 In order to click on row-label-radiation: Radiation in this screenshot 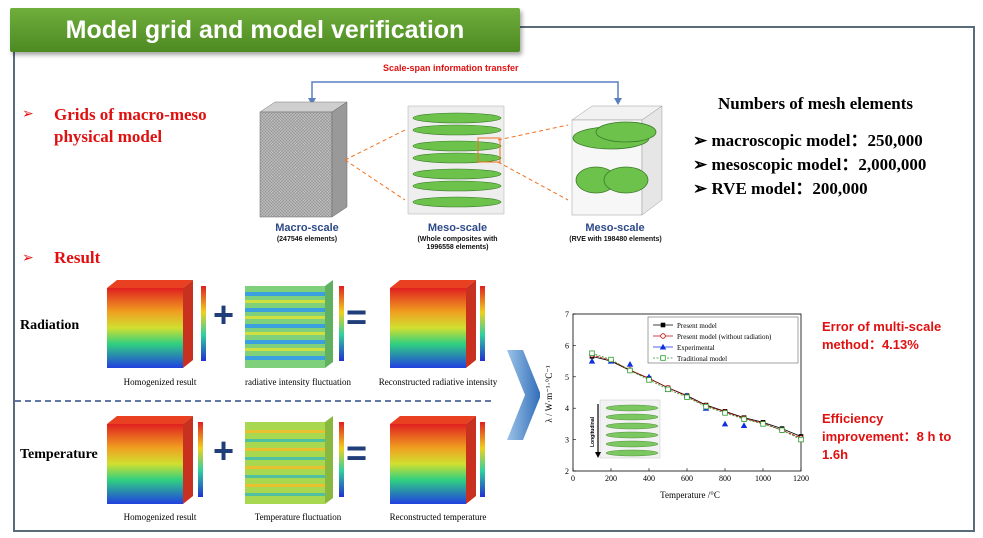, I will do `click(50, 325)`.